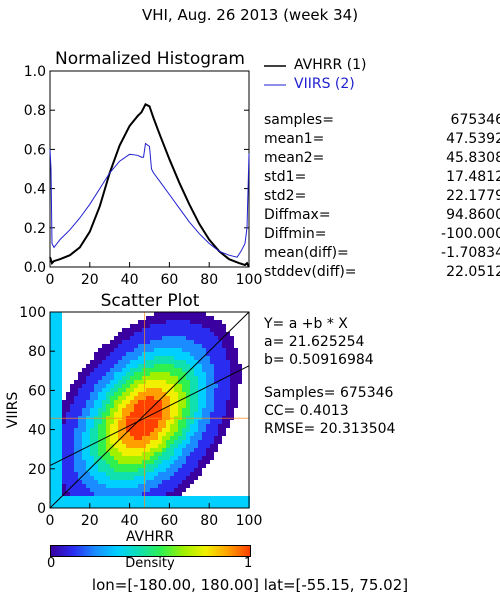 The image size is (500, 600). Describe the element at coordinates (150, 59) in the screenshot. I see `histogram-title: Normalized Histogram` at that location.